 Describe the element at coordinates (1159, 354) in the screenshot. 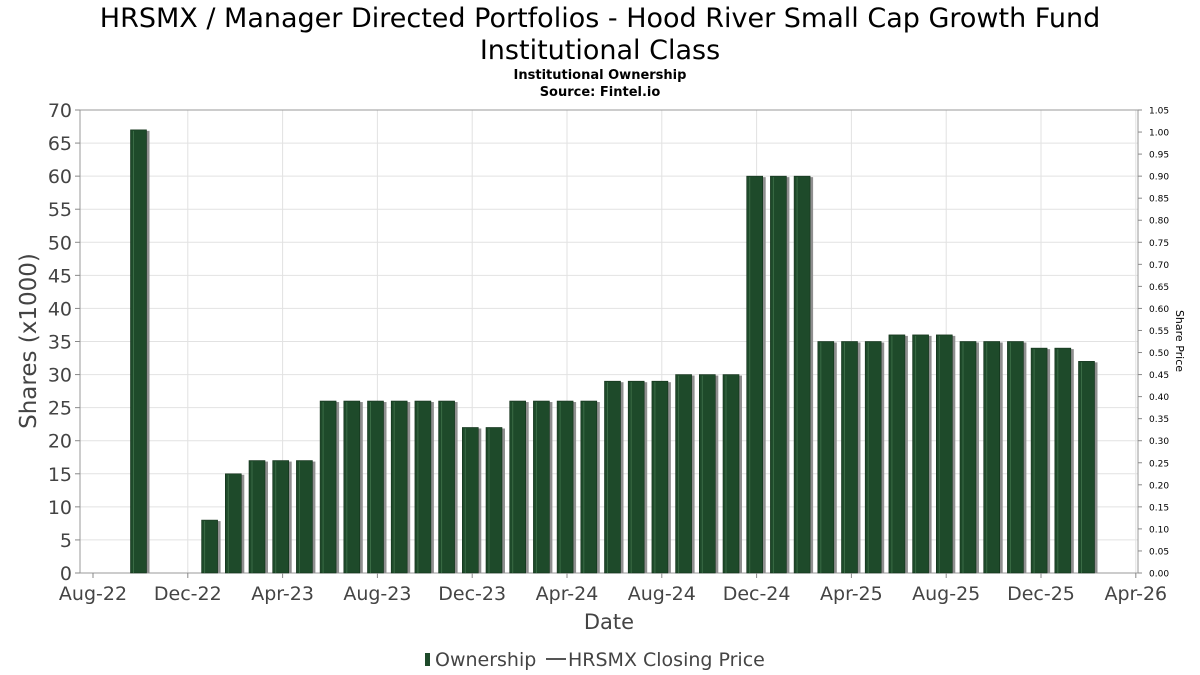

I see `y2-tick-label: 0.50` at that location.